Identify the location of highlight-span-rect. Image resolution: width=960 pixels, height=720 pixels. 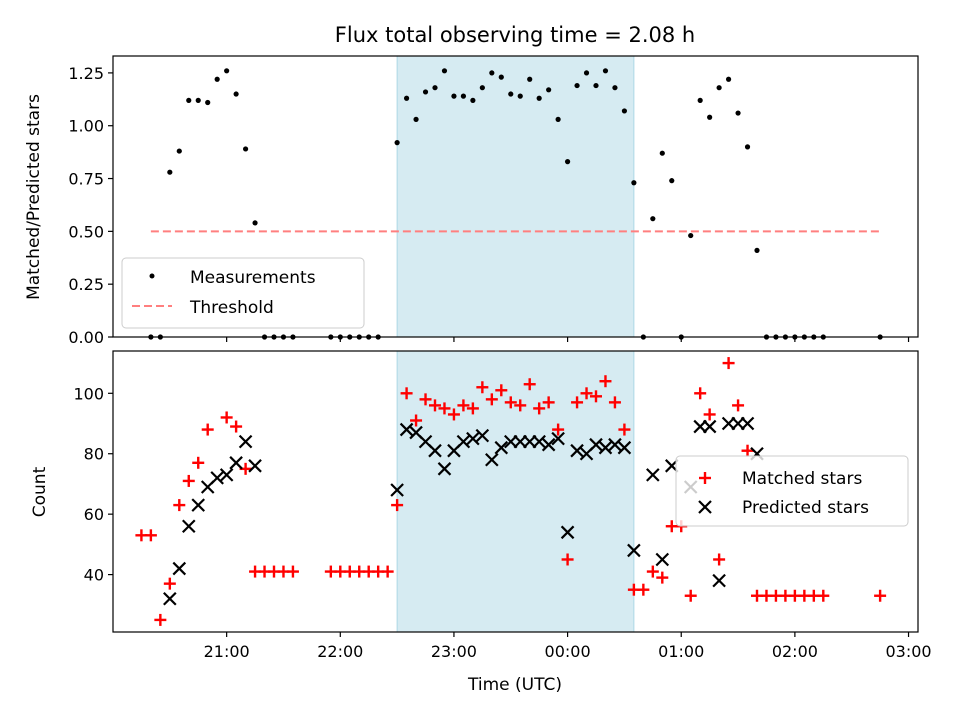
(515, 491).